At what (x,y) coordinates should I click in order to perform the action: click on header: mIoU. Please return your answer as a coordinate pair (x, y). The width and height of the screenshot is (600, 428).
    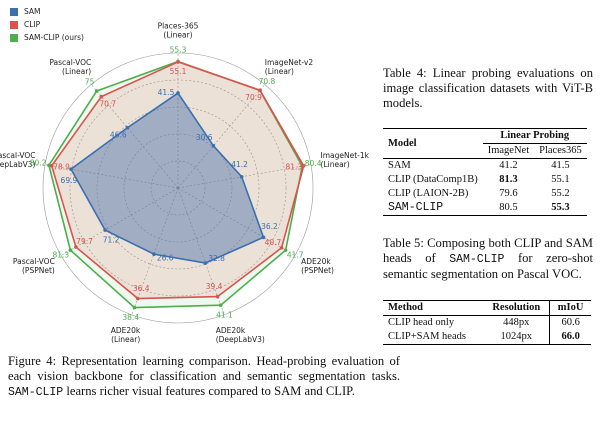
    Looking at the image, I should click on (570, 308).